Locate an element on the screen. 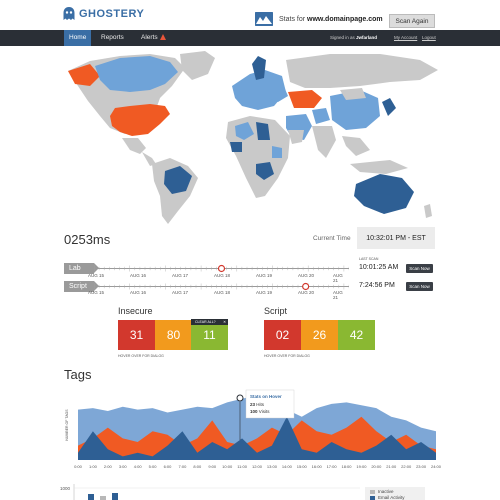 The image size is (500, 500). map-china is located at coordinates (355, 110).